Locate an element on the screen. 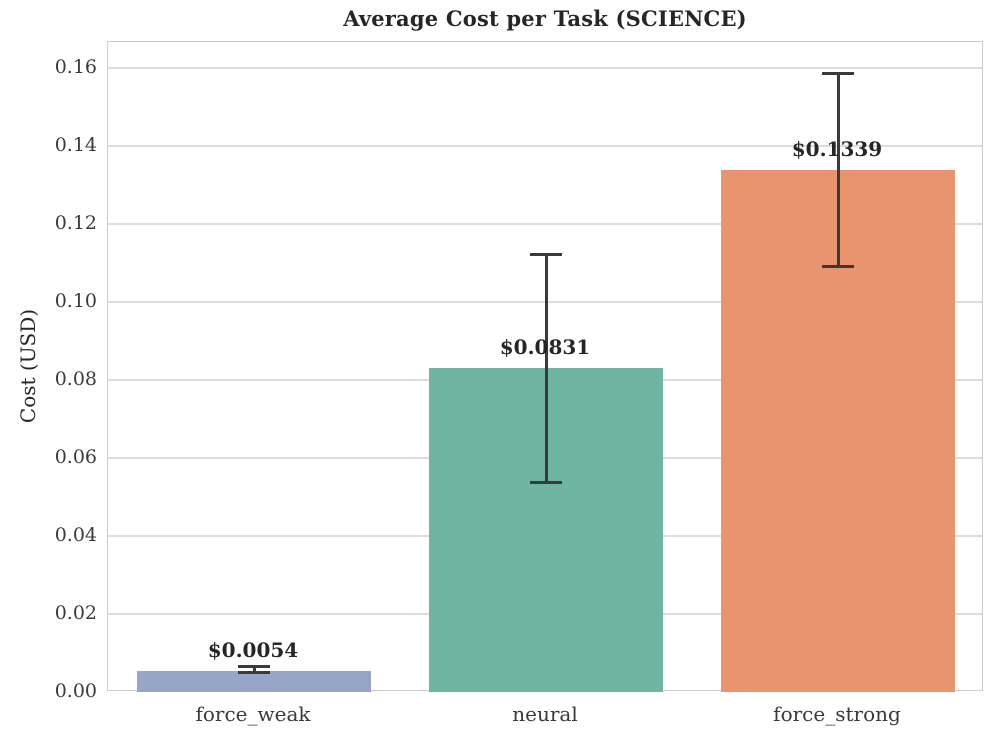 This screenshot has height=740, width=997. y-tick-label: 0.00 is located at coordinates (75, 691).